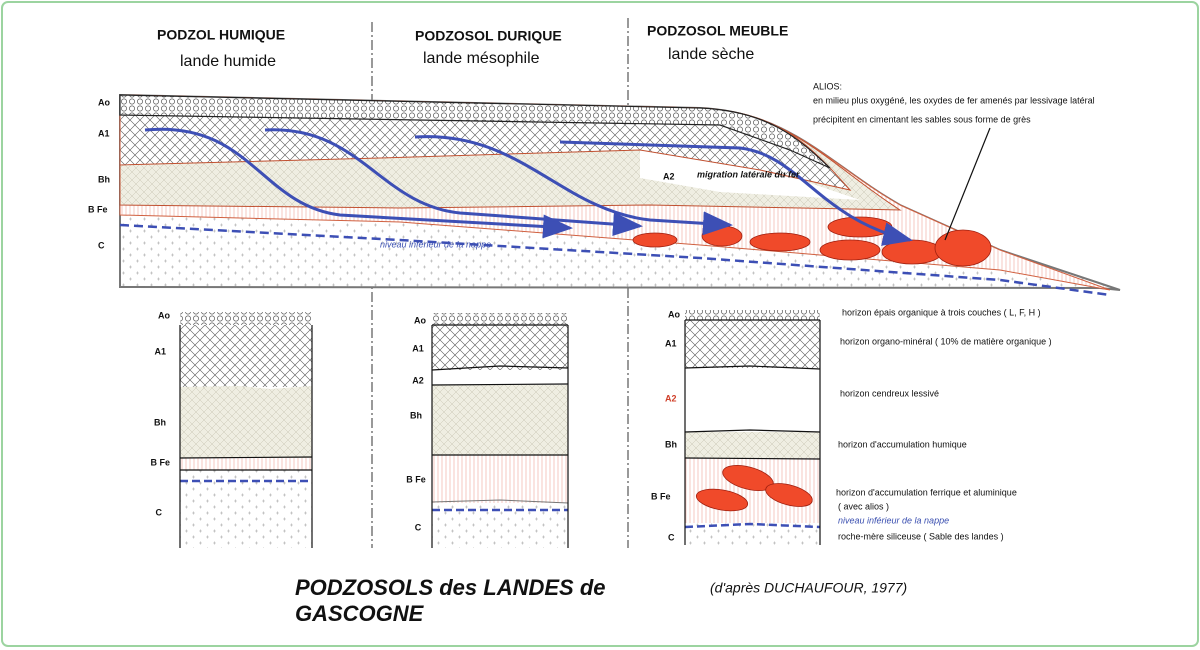 This screenshot has width=1200, height=650. Describe the element at coordinates (711, 54) in the screenshot. I see `column-subtitle: lande sèche` at that location.